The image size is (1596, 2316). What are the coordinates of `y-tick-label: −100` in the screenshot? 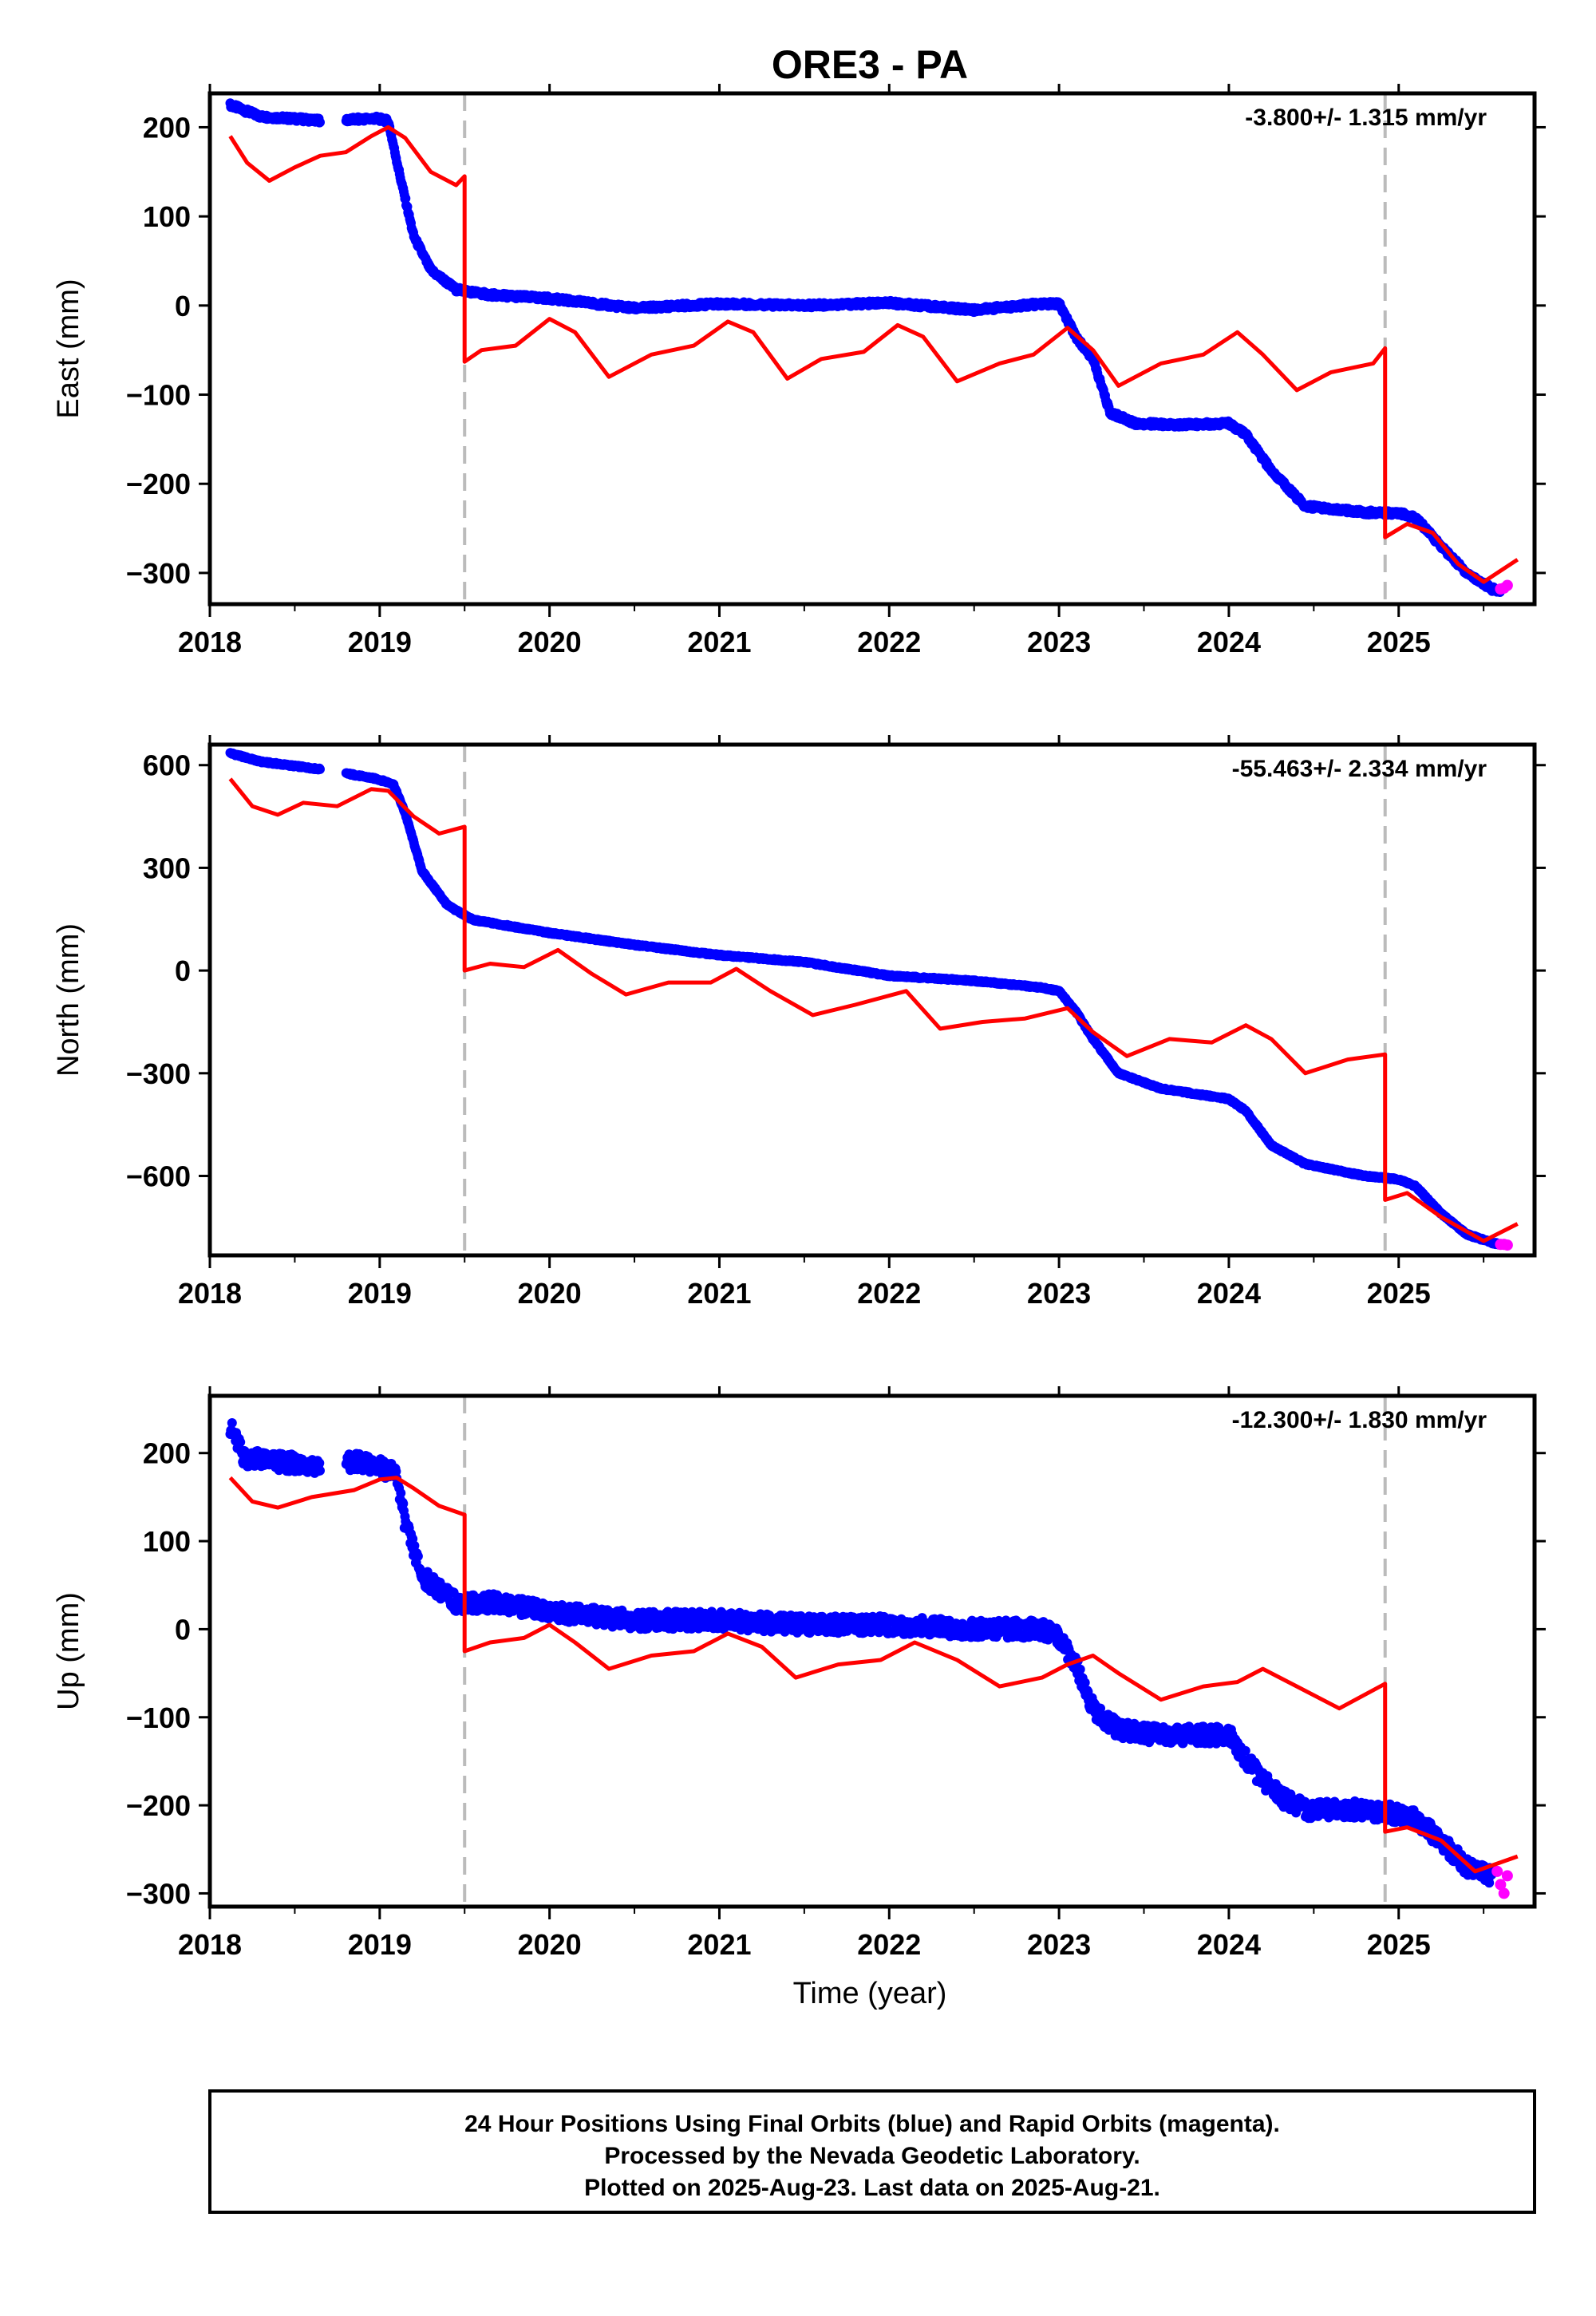 It's located at (158, 395).